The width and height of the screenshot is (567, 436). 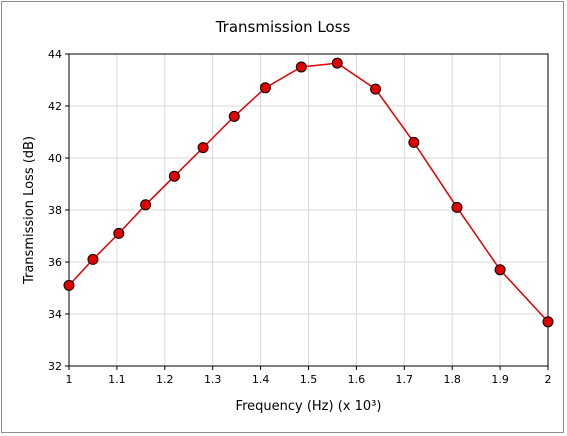 What do you see at coordinates (29, 210) in the screenshot?
I see `y-axis-label: Transmission Loss (dB)` at bounding box center [29, 210].